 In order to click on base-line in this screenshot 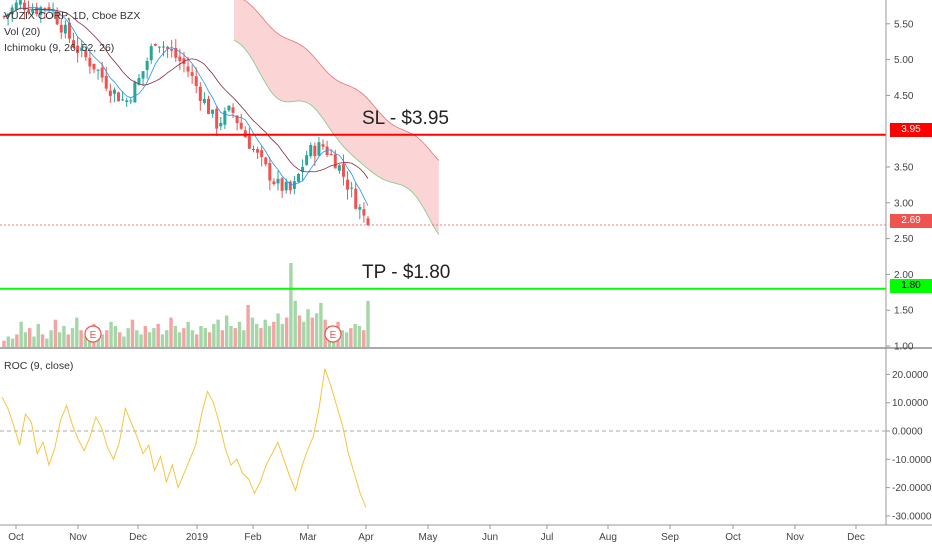, I will do `click(186, 93)`.